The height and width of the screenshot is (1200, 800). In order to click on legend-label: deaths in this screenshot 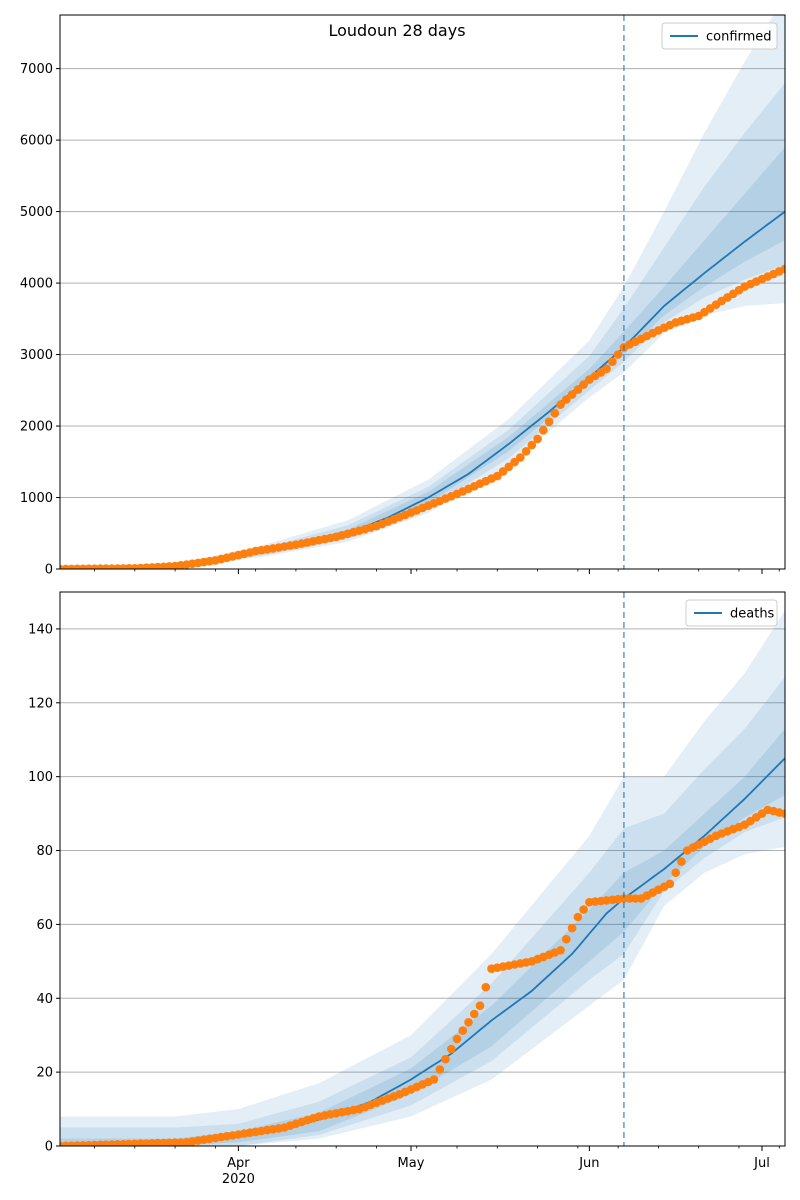, I will do `click(752, 614)`.